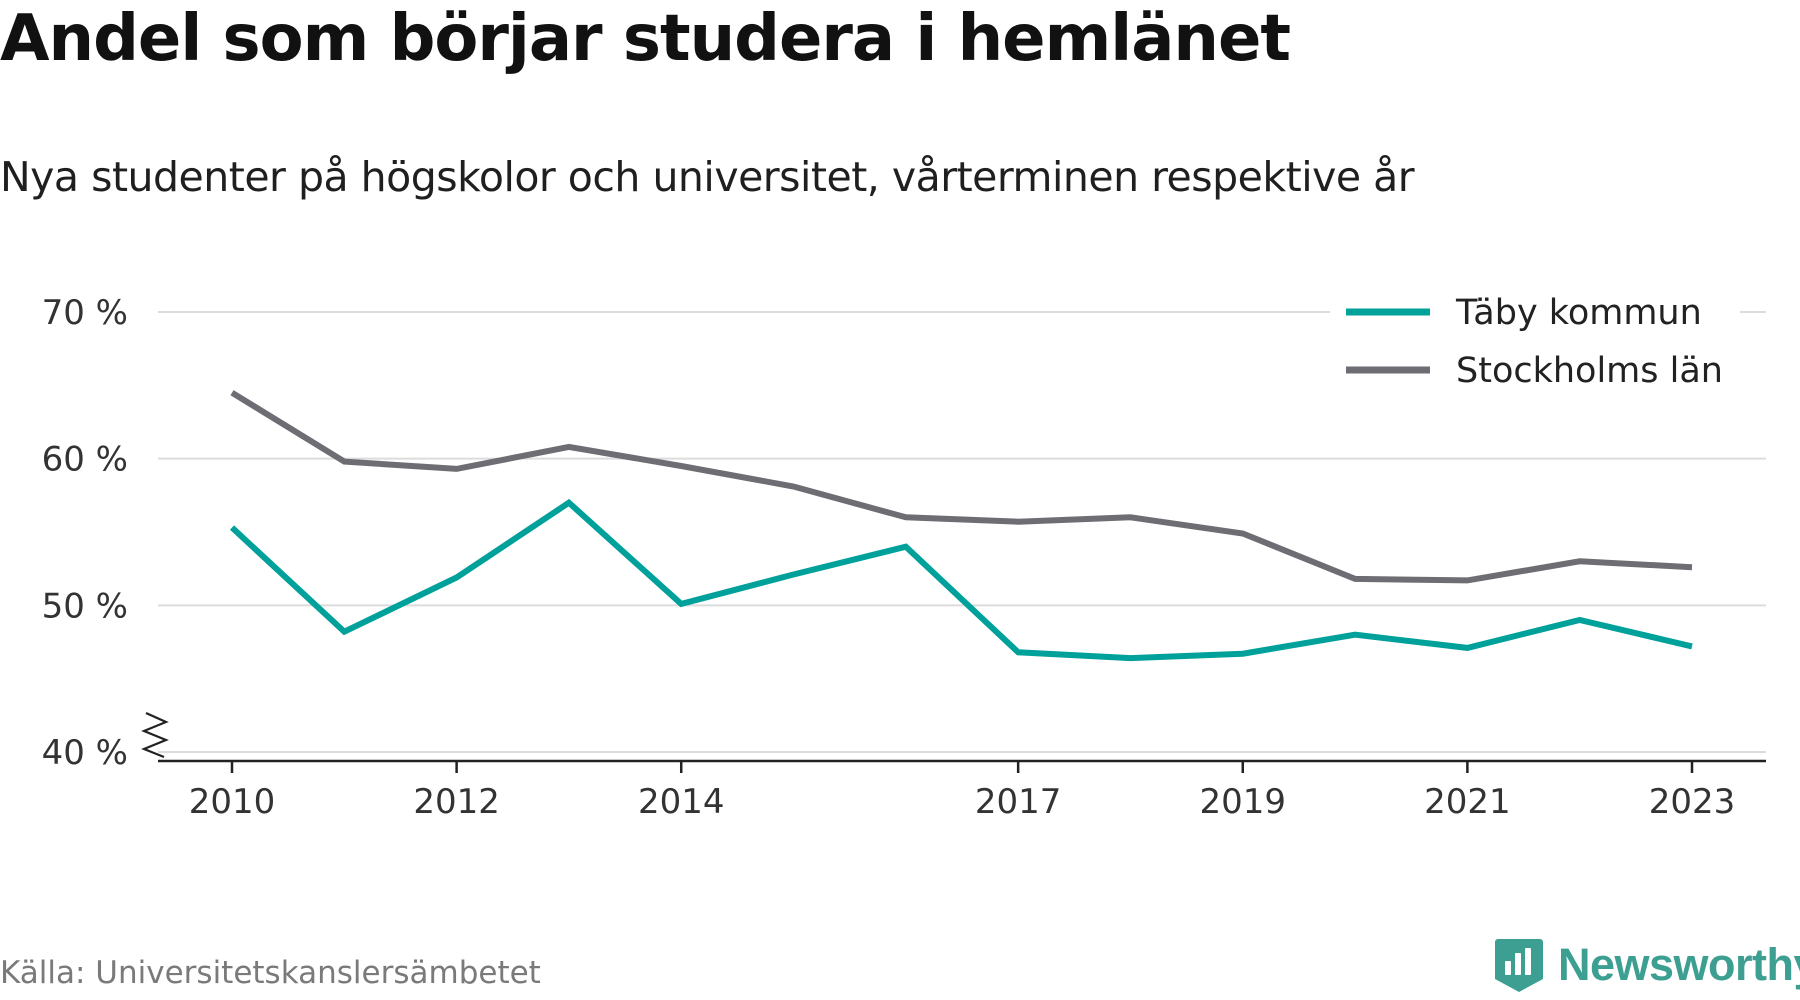  I want to click on y-tick-label: 40 %, so click(85, 753).